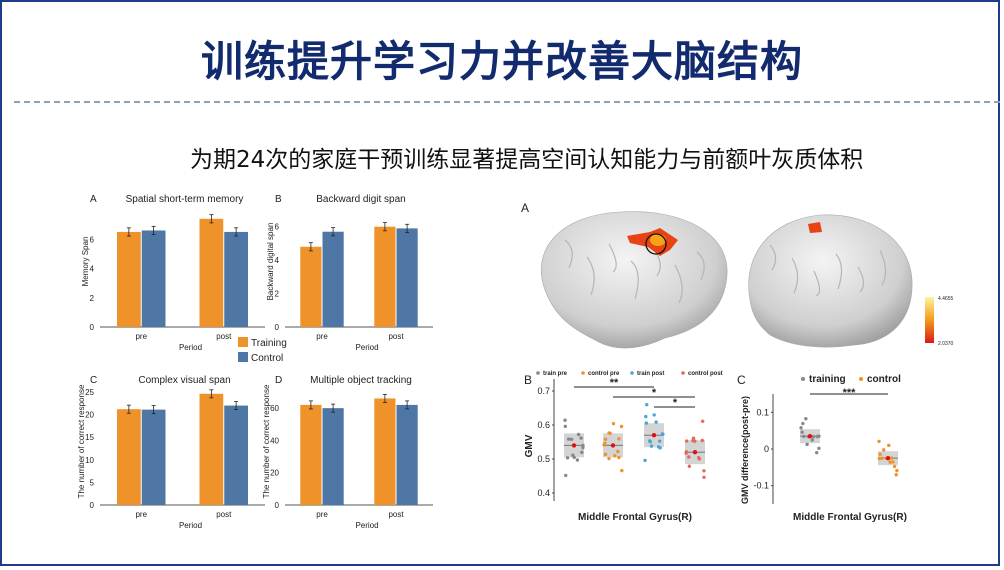  I want to click on panelC-y-tick: 0.1, so click(762, 412).